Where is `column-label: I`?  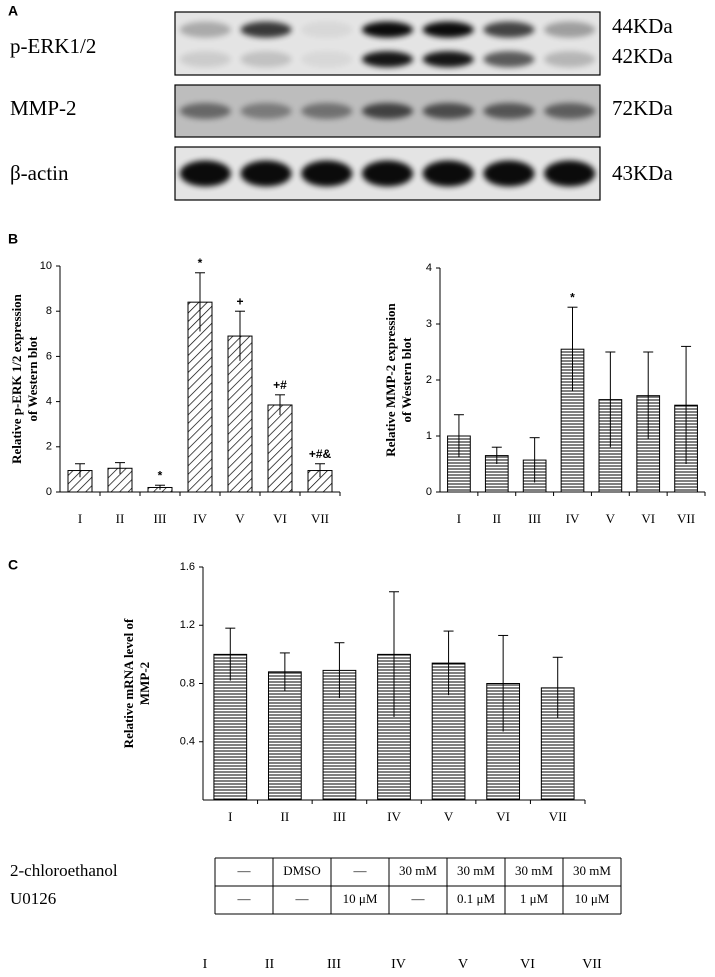 column-label: I is located at coordinates (205, 964).